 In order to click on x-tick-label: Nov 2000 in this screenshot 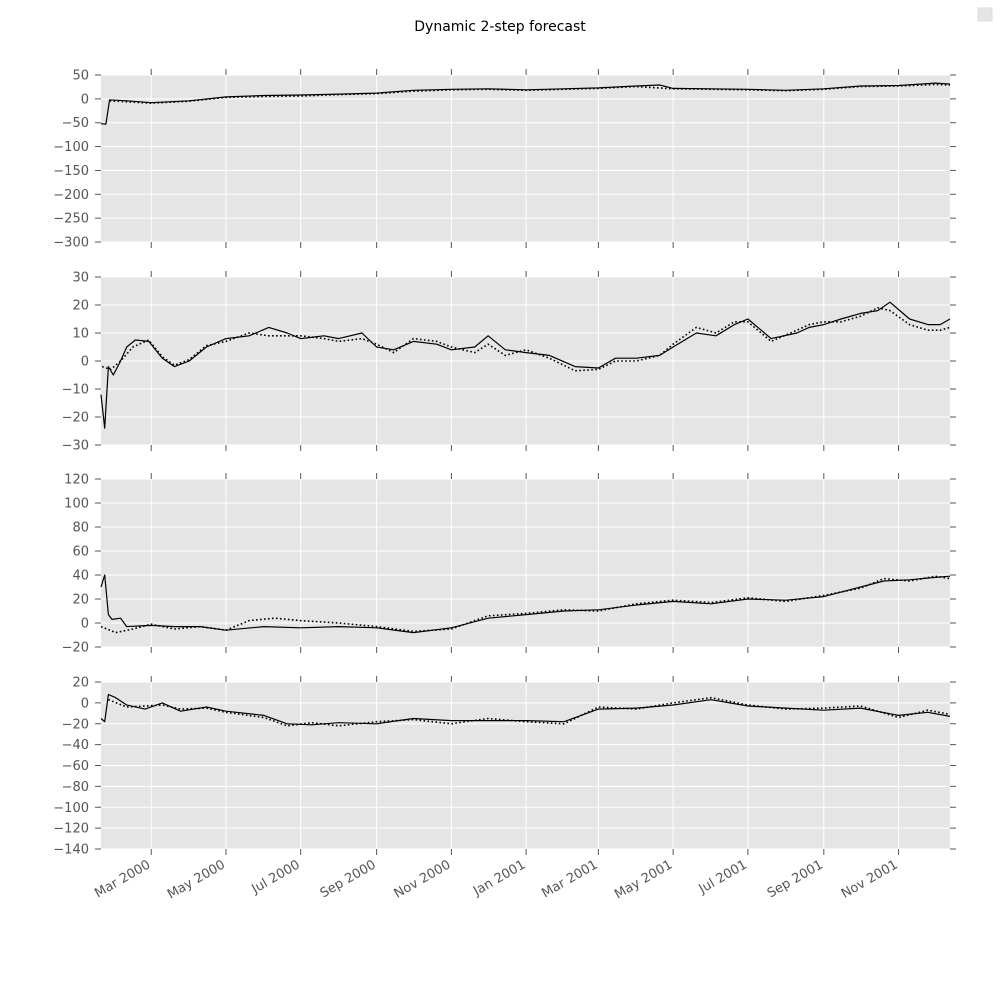, I will do `click(423, 879)`.